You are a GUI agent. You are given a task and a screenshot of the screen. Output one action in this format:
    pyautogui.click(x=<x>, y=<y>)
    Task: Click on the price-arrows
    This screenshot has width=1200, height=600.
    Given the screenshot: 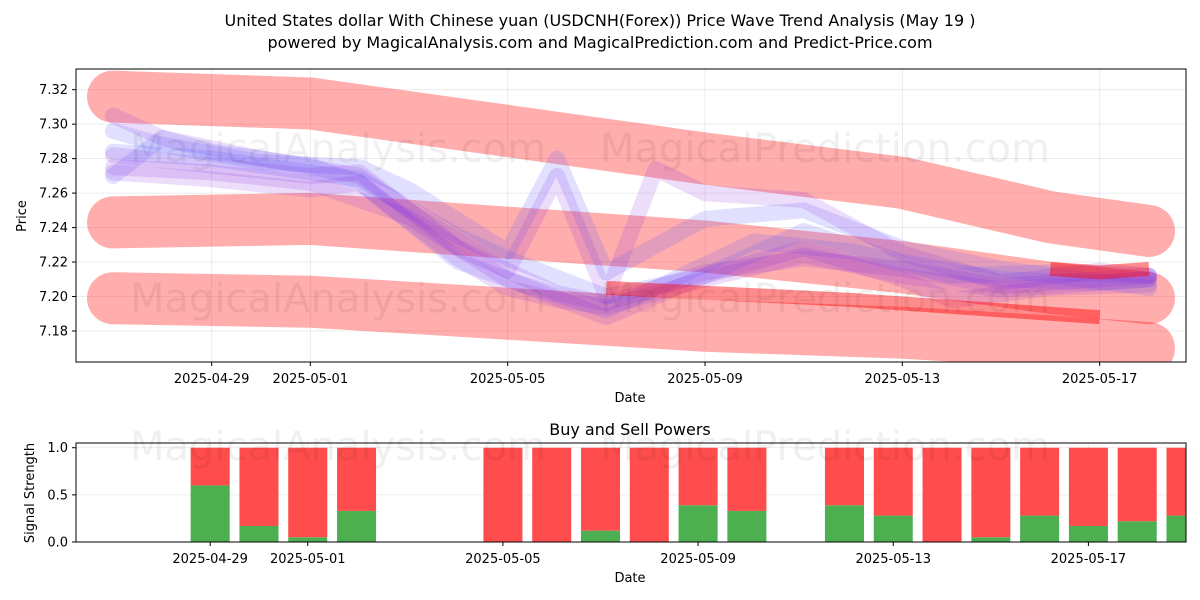 What is the action you would take?
    pyautogui.click(x=877, y=293)
    